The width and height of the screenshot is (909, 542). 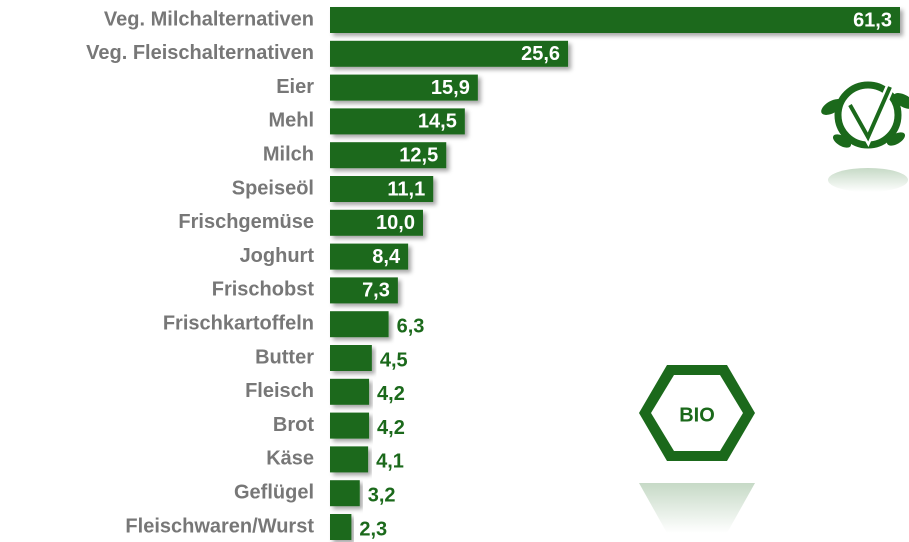 I want to click on category-label: Frischgemüse, so click(x=246, y=222).